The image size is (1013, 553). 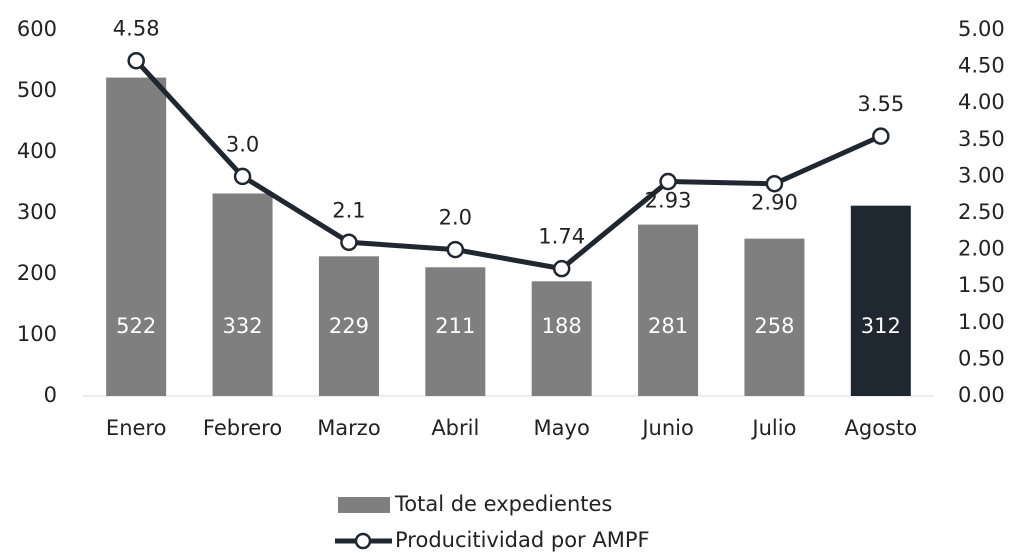 I want to click on line-value-label: 3.55, so click(x=880, y=104).